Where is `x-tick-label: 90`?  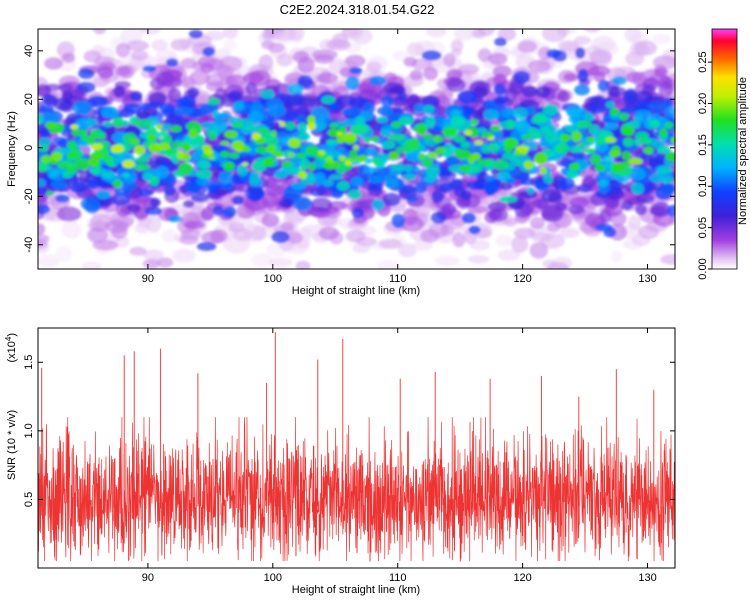
x-tick-label: 90 is located at coordinates (148, 578).